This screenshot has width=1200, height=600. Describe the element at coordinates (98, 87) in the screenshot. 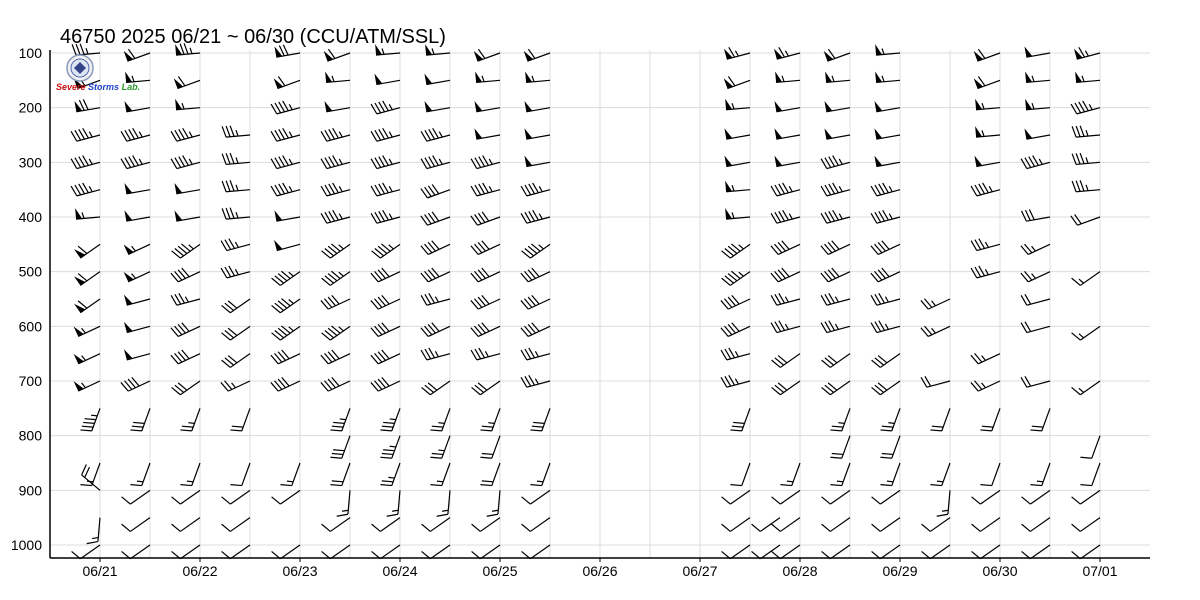

I see `lab-logo-caption: Severe Storms Lab.` at that location.